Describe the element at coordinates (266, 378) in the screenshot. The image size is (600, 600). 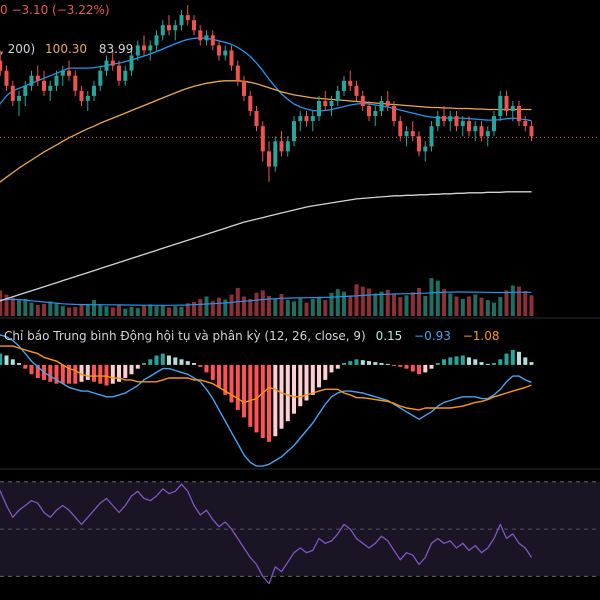
I see `macd-signal-line` at that location.